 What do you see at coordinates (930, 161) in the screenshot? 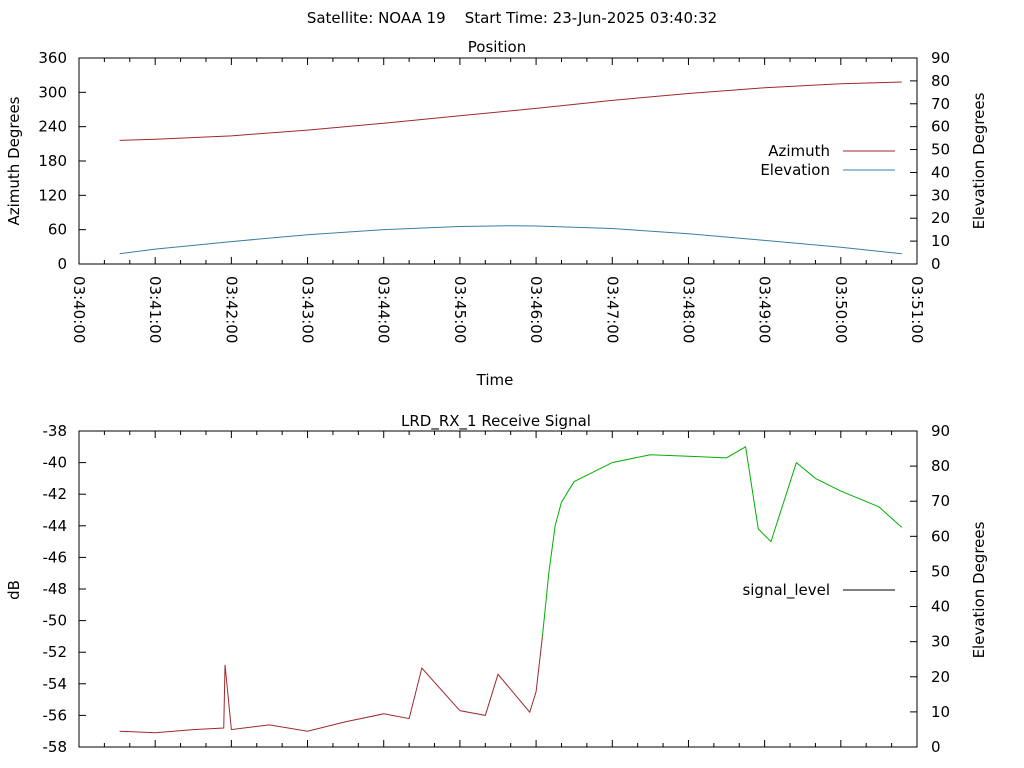
I see `position-y2-ticks: 0 10 20 30 40 50 60 70 80 90` at bounding box center [930, 161].